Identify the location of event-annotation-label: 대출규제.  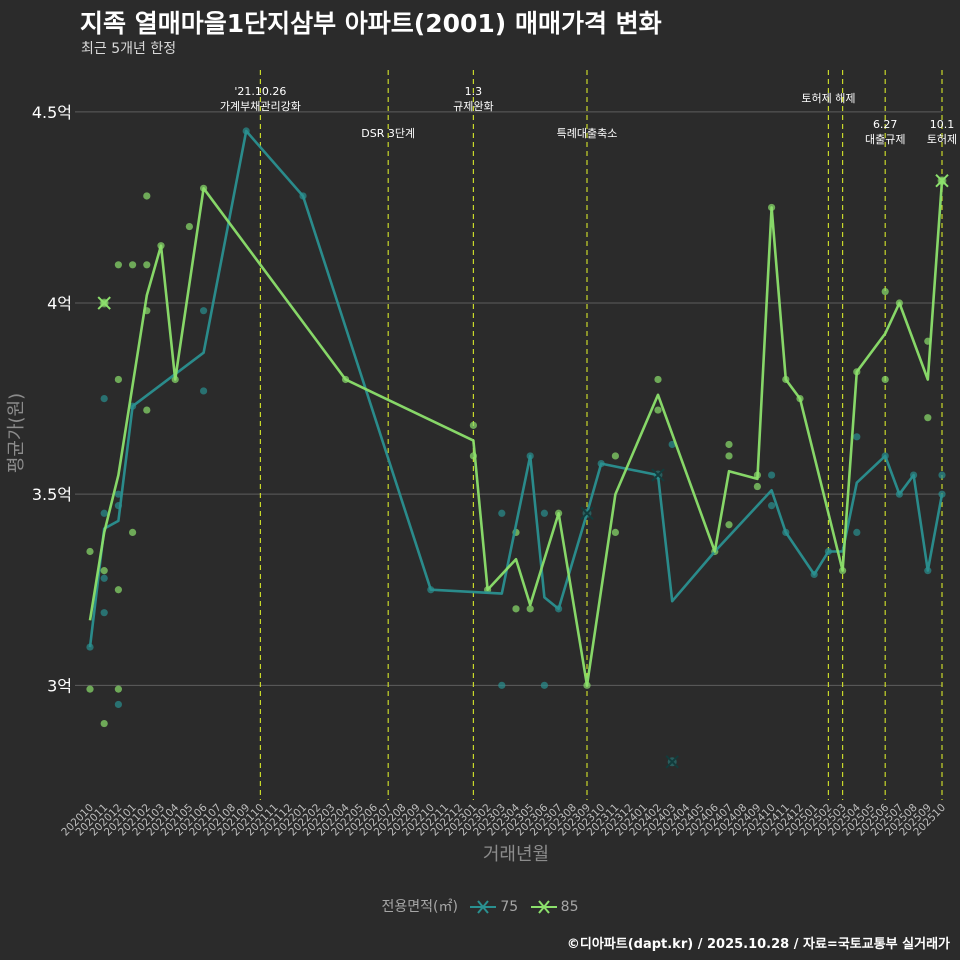
(885, 139).